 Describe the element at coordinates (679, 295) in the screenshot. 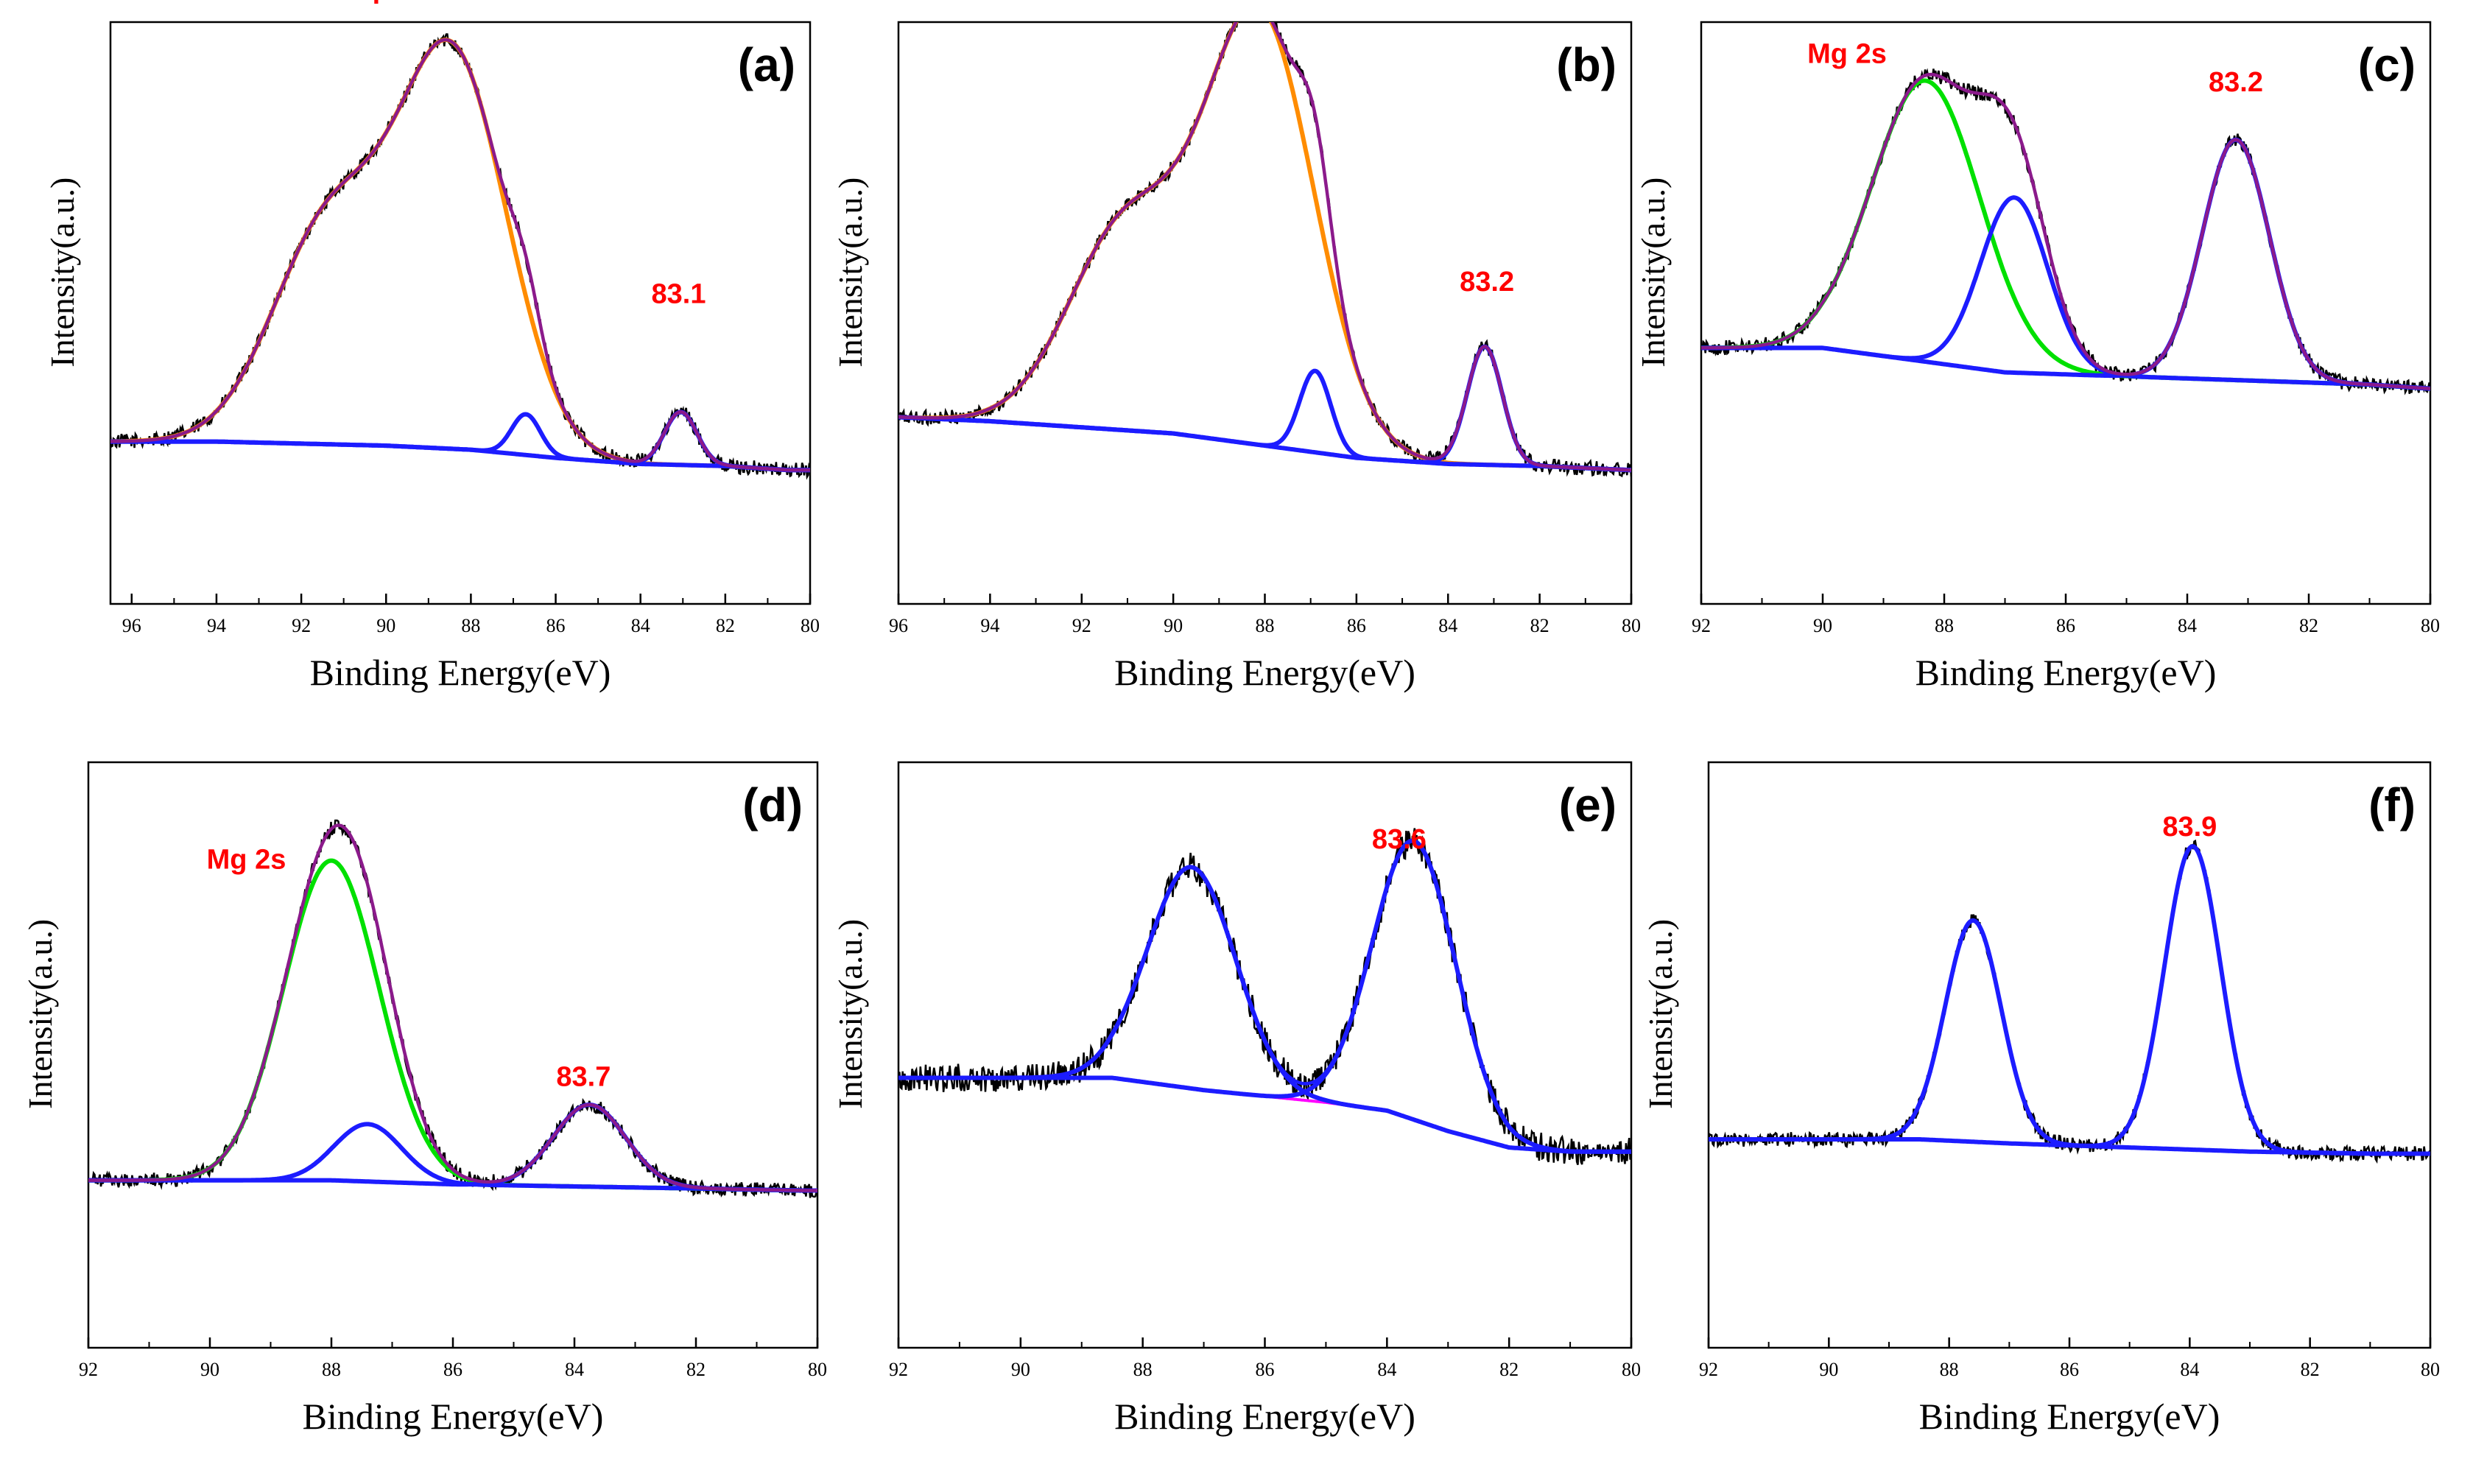

I see `peak-annotation: 83.1` at that location.